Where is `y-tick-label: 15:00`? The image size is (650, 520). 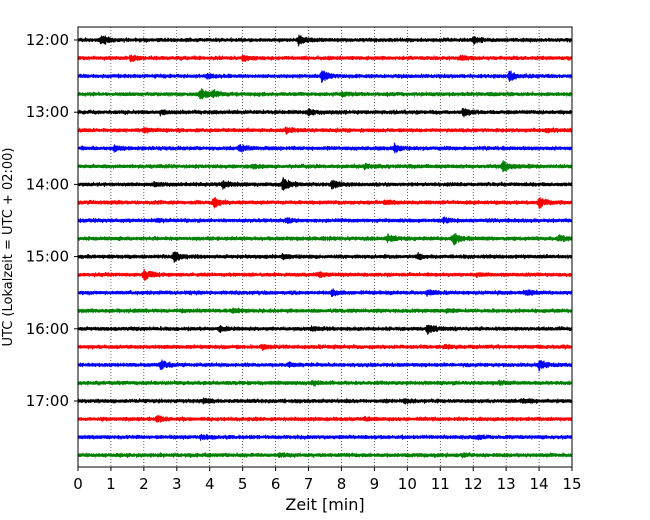
y-tick-label: 15:00 is located at coordinates (47, 257).